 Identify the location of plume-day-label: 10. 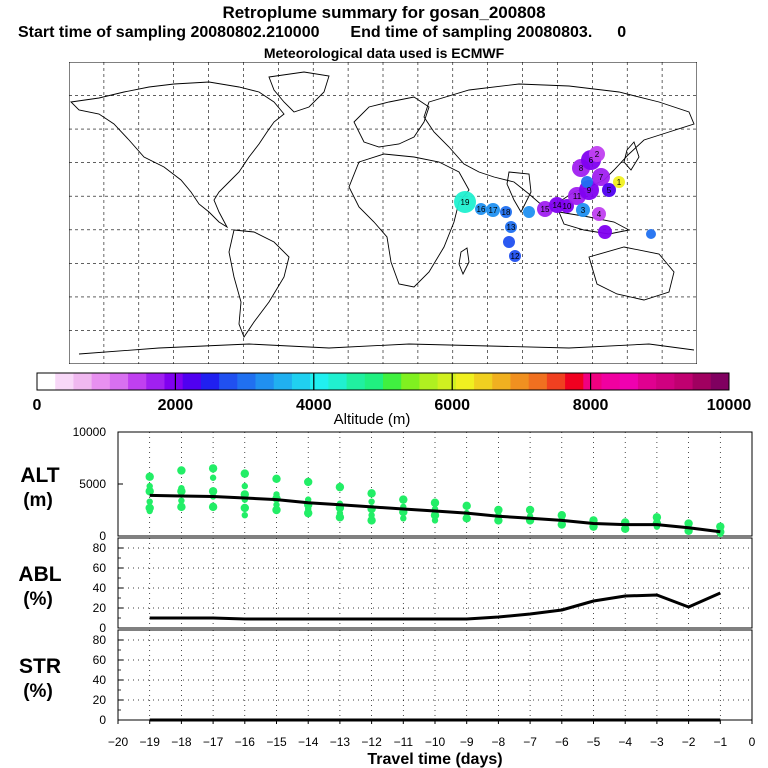
(567, 206).